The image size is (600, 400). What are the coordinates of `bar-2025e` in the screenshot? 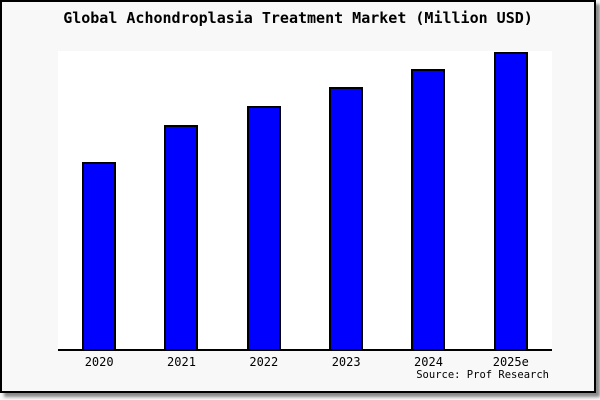 It's located at (510, 200).